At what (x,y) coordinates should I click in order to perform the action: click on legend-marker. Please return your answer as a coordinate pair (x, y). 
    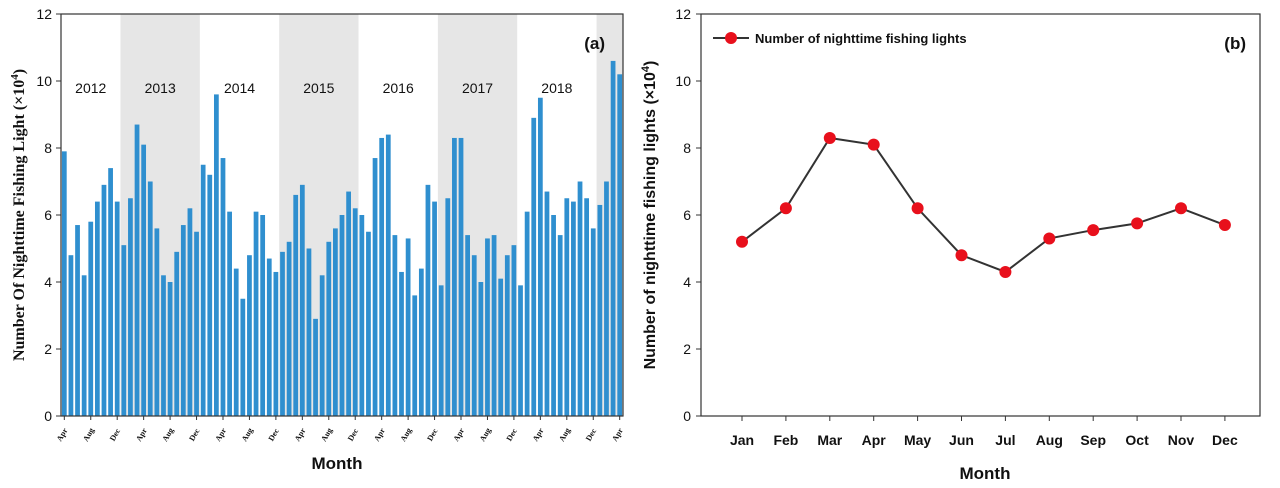
    Looking at the image, I should click on (731, 38).